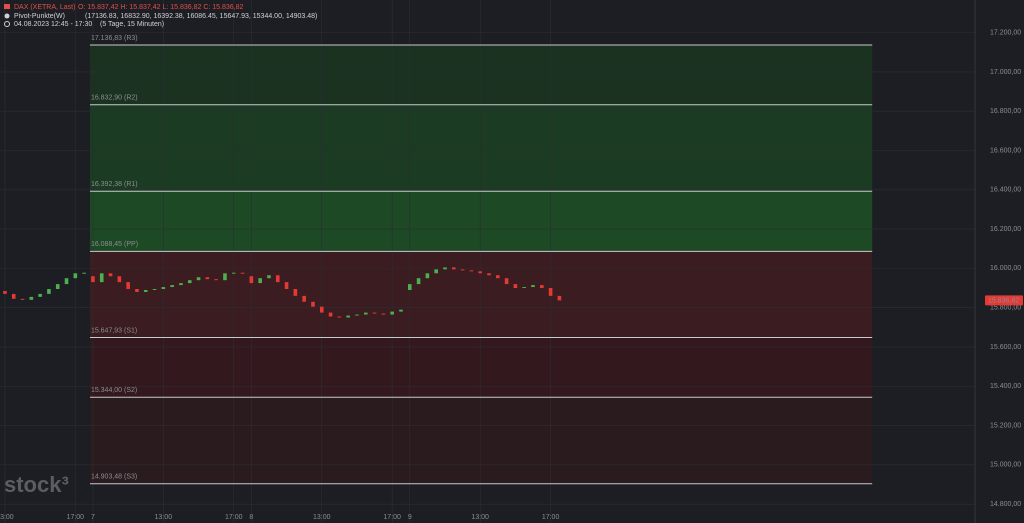 This screenshot has height=523, width=1024. I want to click on x-tick-label: 7, so click(93, 517).